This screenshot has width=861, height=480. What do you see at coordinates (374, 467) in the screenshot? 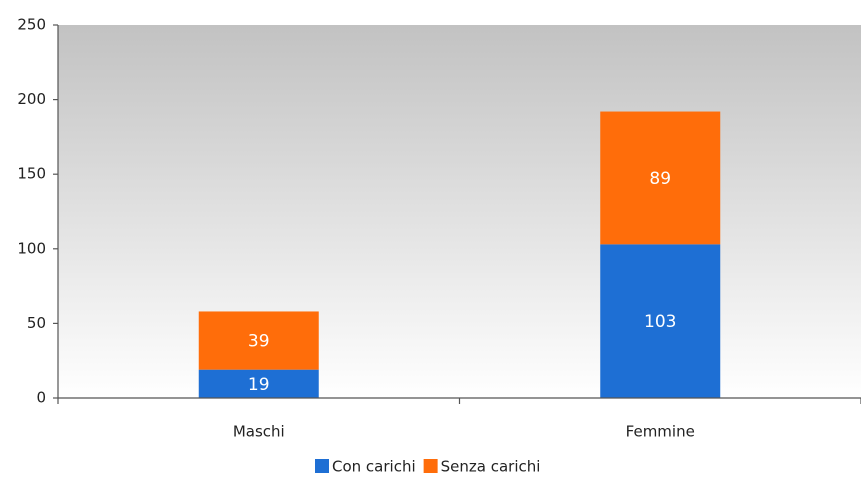
I see `legend-label: Con carichi` at bounding box center [374, 467].